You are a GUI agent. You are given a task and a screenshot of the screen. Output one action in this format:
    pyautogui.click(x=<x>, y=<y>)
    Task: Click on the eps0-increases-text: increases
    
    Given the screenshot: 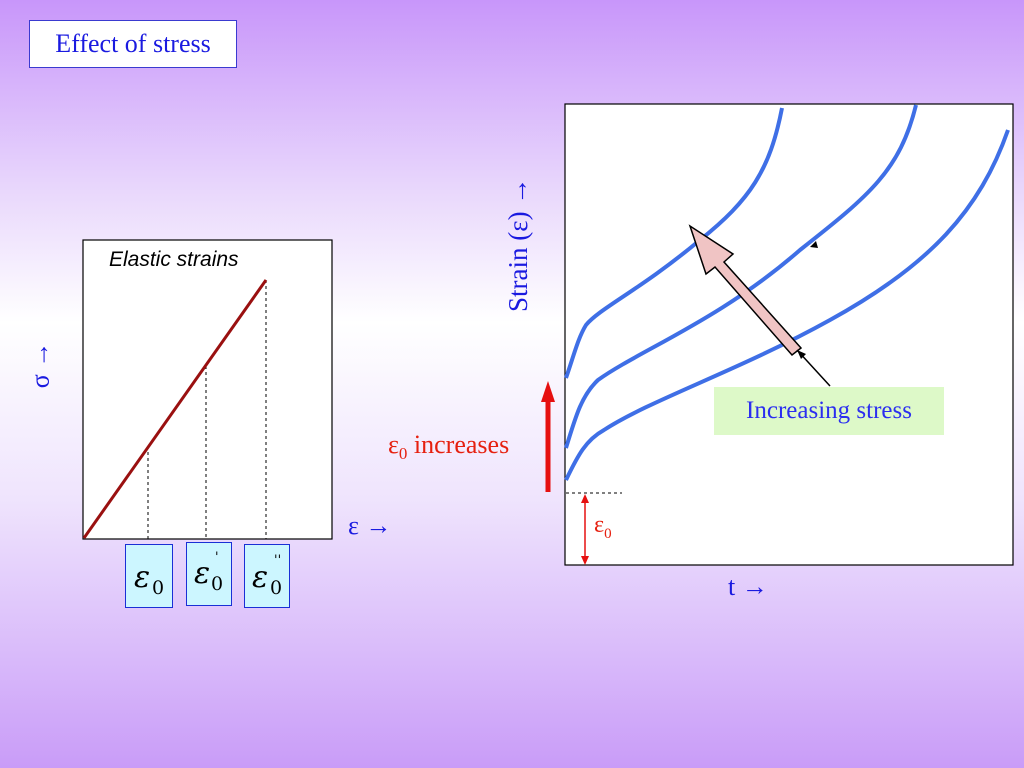 What is the action you would take?
    pyautogui.click(x=458, y=444)
    